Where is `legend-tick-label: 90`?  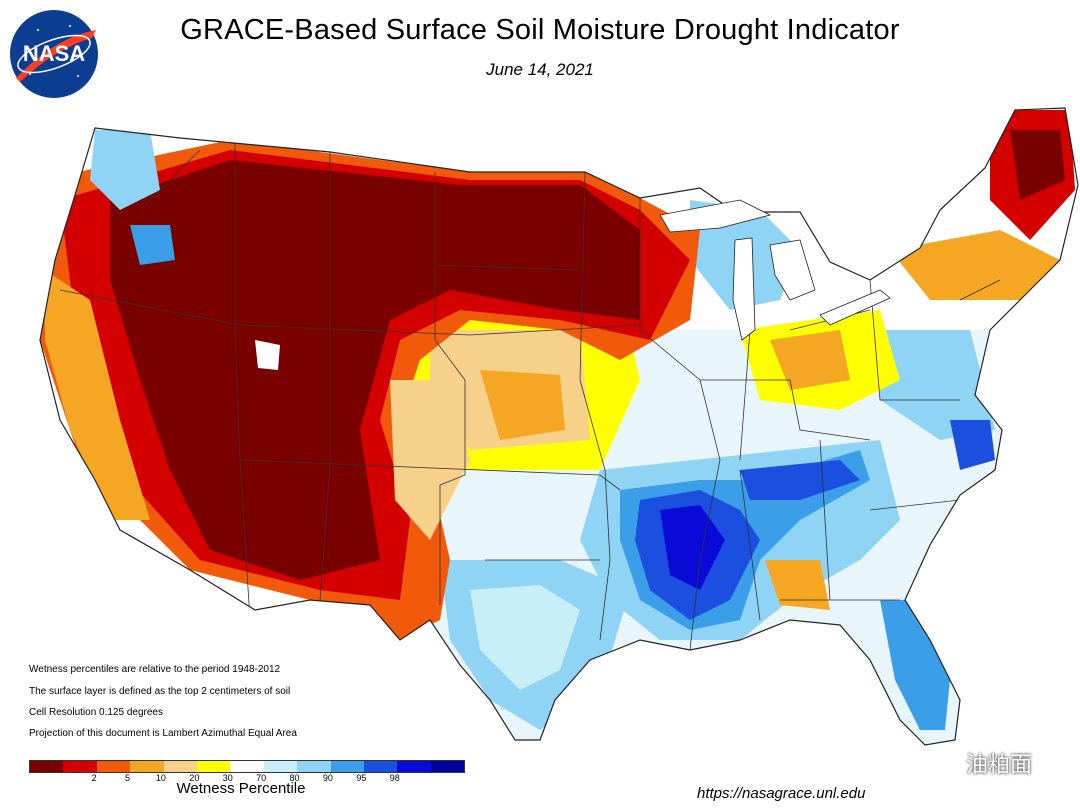 legend-tick-label: 90 is located at coordinates (327, 778).